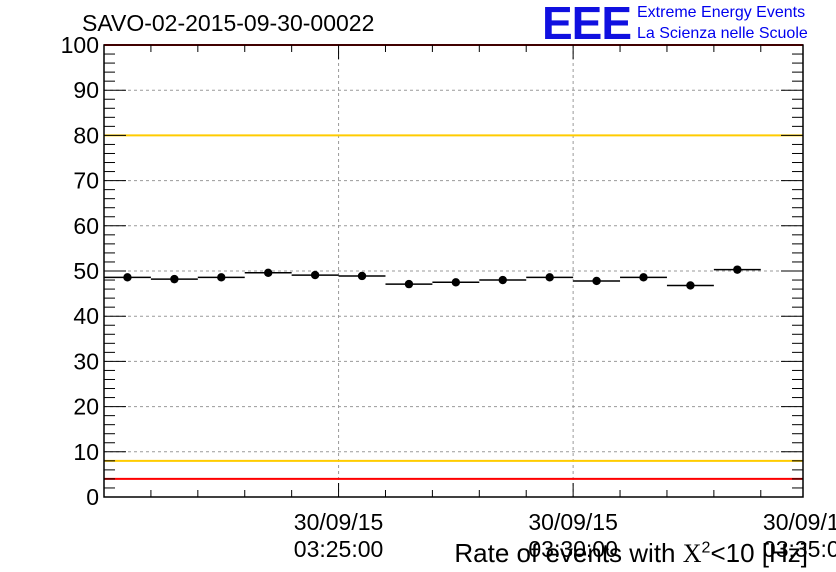 This screenshot has height=572, width=836. Describe the element at coordinates (86, 226) in the screenshot. I see `y-tick-label: 60` at that location.